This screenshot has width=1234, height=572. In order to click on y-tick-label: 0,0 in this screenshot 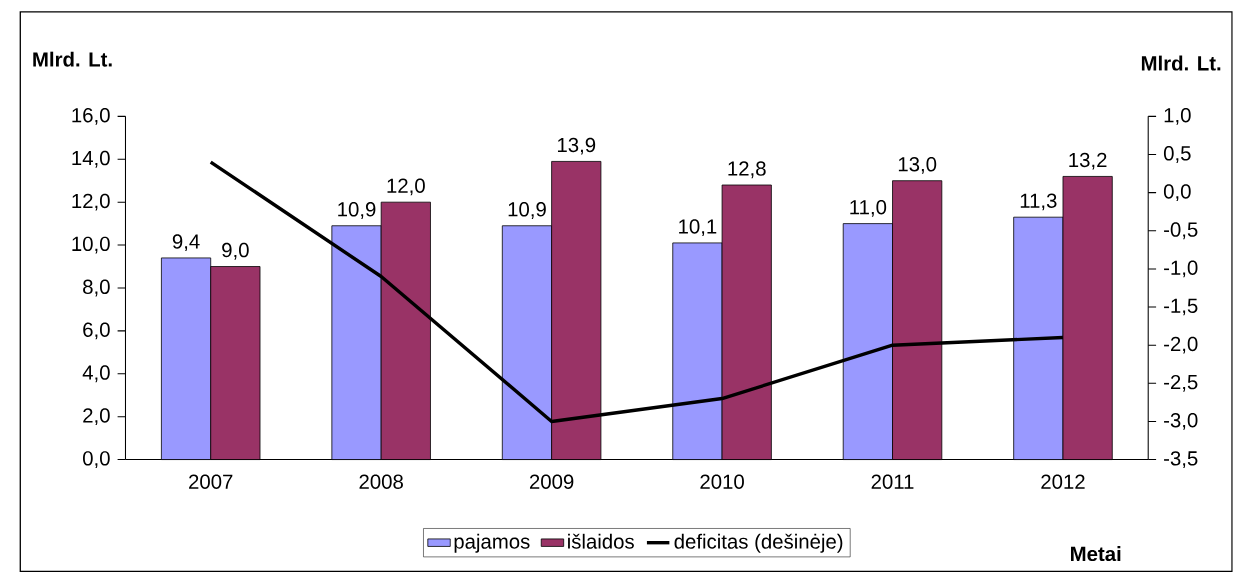, I will do `click(96, 459)`.